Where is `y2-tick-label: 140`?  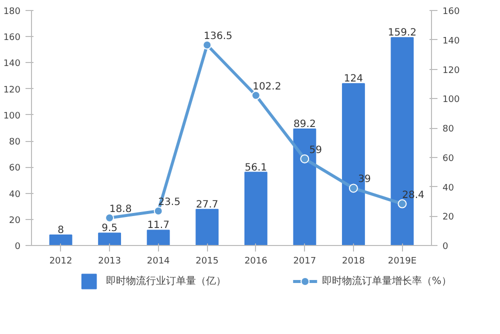 y2-tick-label: 140 is located at coordinates (451, 41).